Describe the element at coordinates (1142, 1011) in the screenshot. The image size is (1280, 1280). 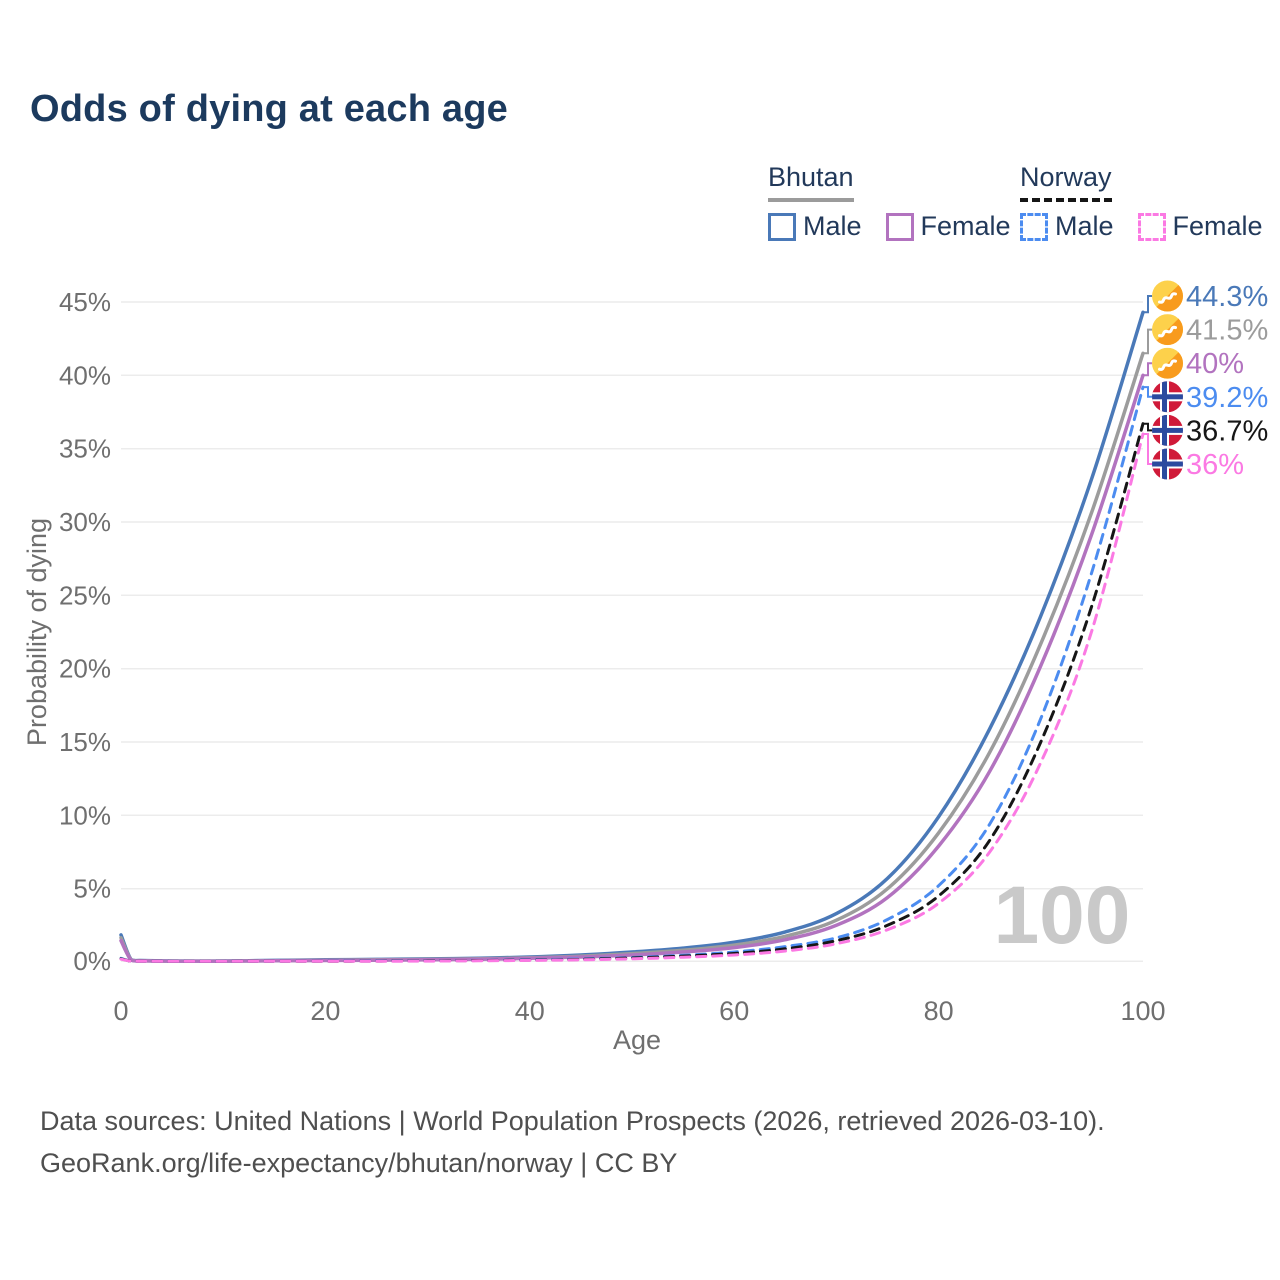
I see `x-tick-label: 100` at that location.